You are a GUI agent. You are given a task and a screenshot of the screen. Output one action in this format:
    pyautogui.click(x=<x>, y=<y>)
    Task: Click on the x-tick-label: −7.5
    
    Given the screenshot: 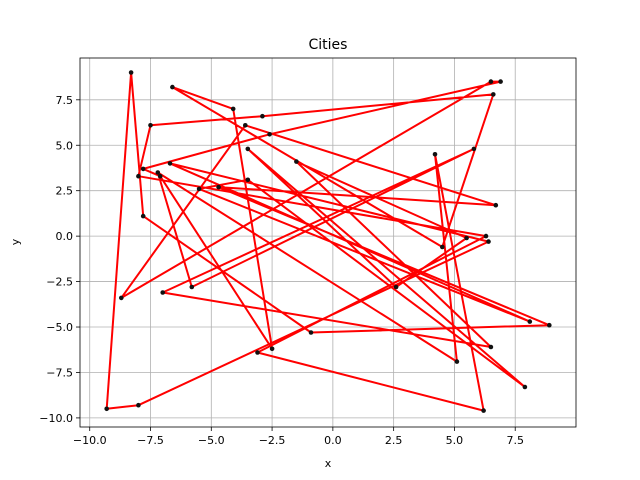 What is the action you would take?
    pyautogui.click(x=150, y=440)
    